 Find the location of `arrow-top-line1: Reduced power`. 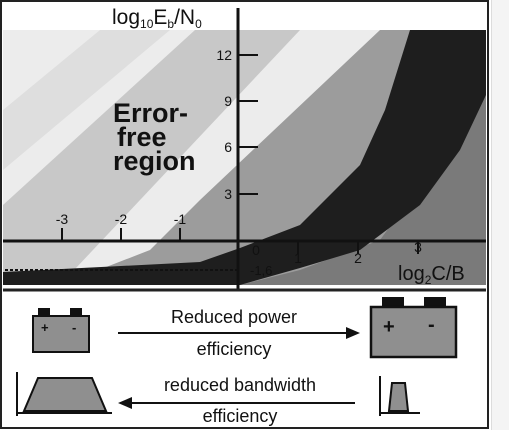

arrow-top-line1: Reduced power is located at coordinates (234, 317).